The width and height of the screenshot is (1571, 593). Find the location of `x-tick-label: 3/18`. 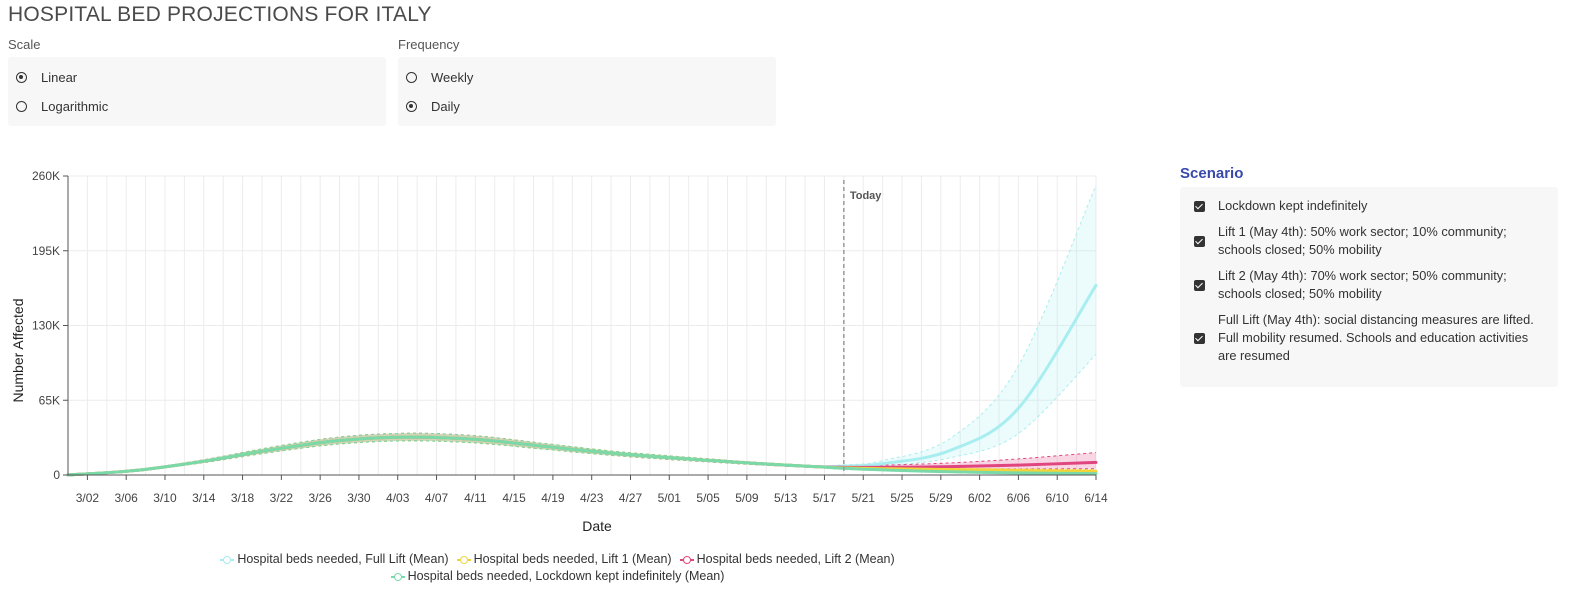

x-tick-label: 3/18 is located at coordinates (243, 498).